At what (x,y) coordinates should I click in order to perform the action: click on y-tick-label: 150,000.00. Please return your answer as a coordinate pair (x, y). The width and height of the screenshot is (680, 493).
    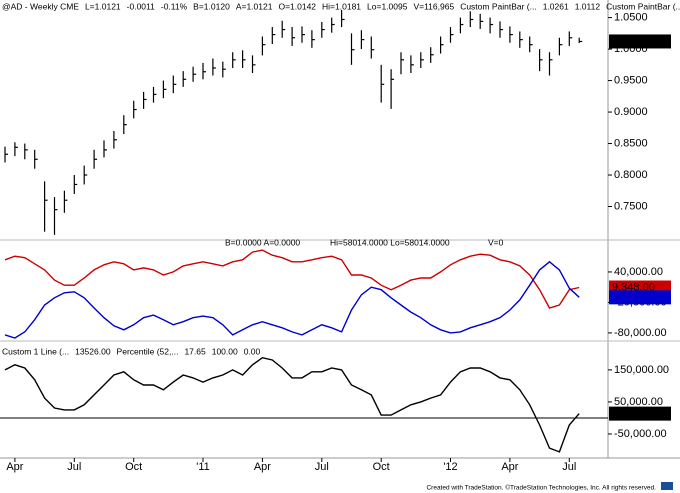
    Looking at the image, I should click on (641, 370).